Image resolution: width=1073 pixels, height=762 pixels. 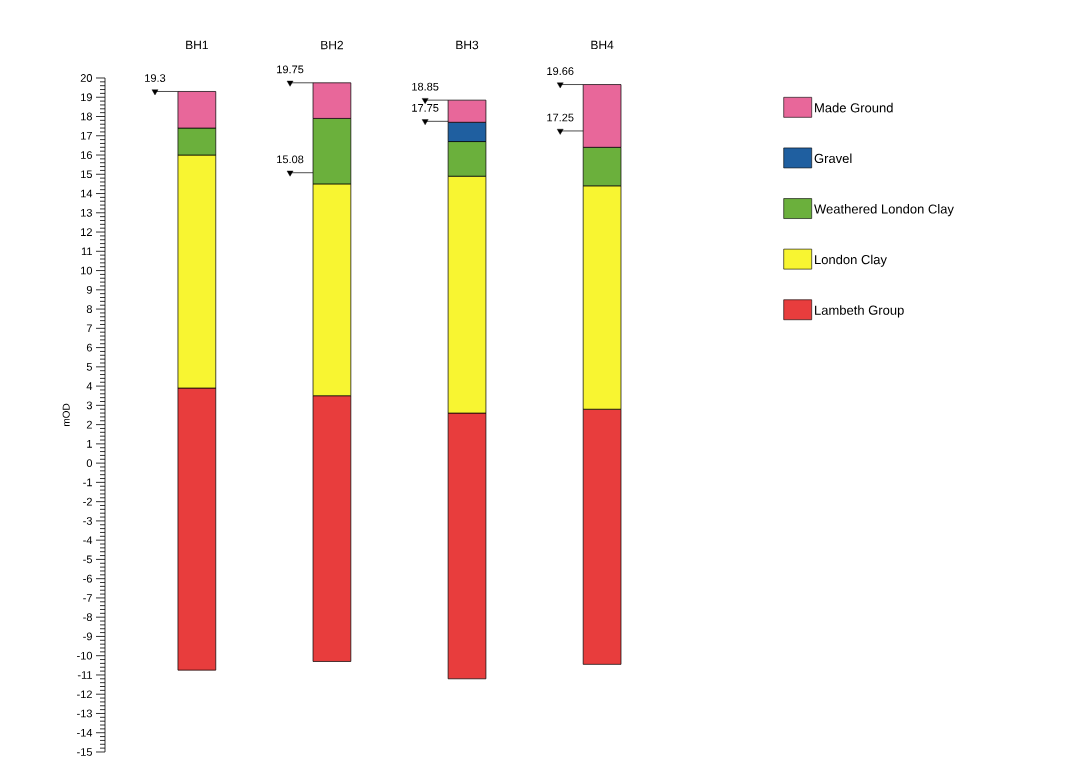 What do you see at coordinates (87, 636) in the screenshot?
I see `y-tick-label: -9` at bounding box center [87, 636].